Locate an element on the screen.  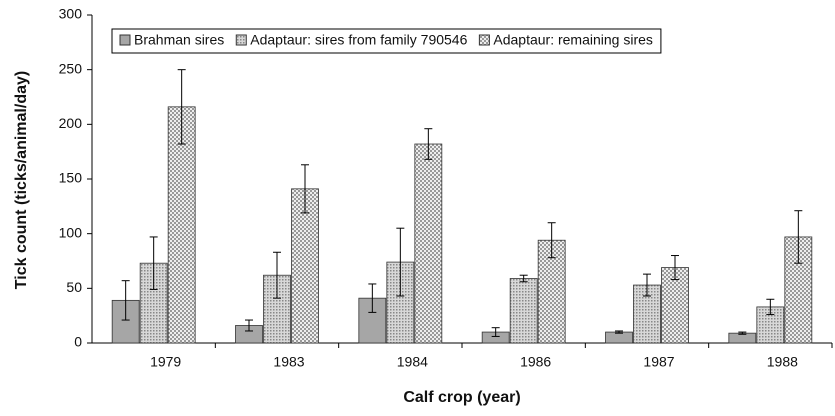
legend-label: Adaptaur: sires from family 790546 is located at coordinates (358, 40).